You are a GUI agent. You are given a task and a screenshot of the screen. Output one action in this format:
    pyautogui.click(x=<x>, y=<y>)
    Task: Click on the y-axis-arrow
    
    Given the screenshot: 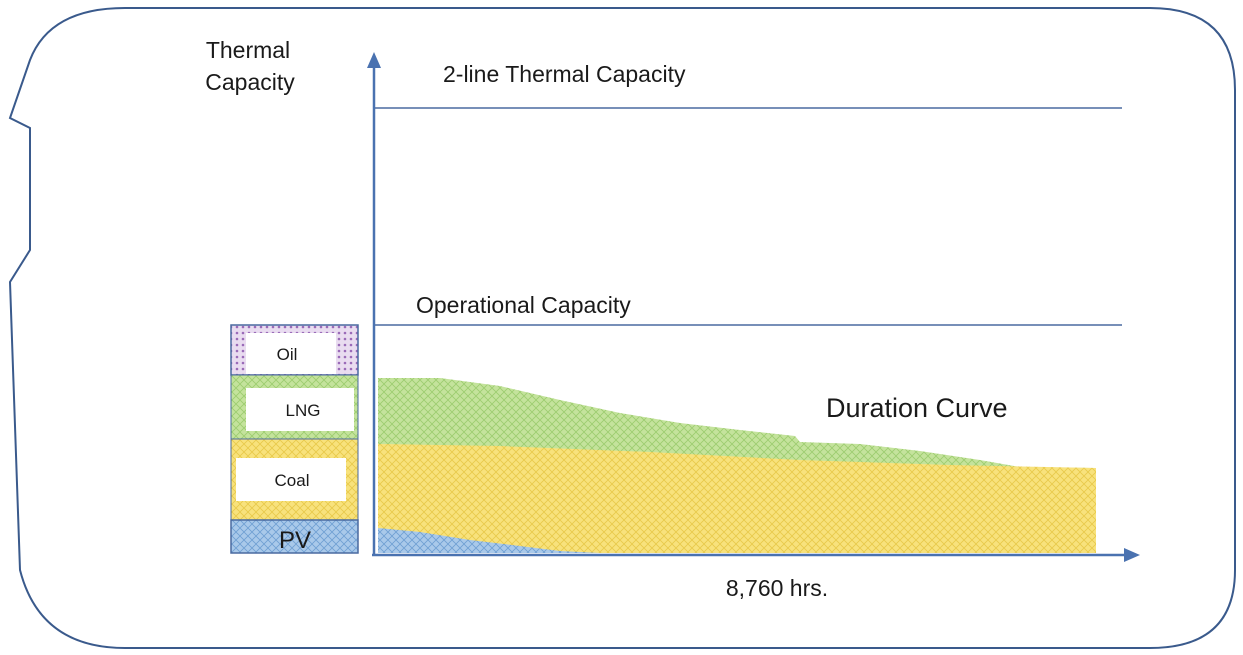 What is the action you would take?
    pyautogui.click(x=374, y=60)
    